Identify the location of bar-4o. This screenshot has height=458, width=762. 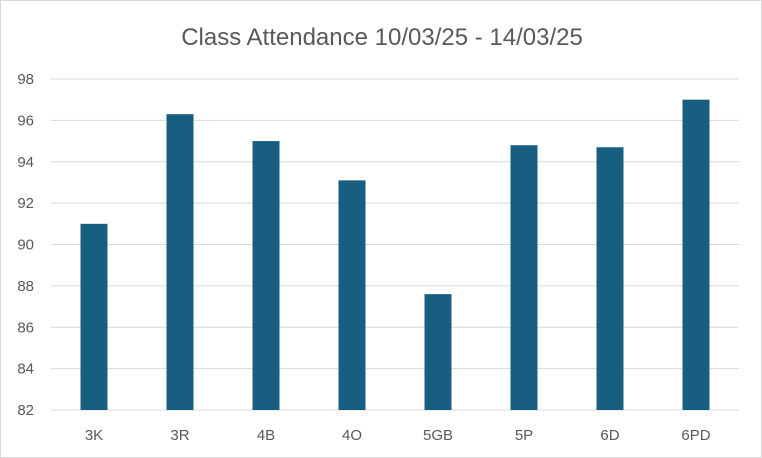
(352, 295).